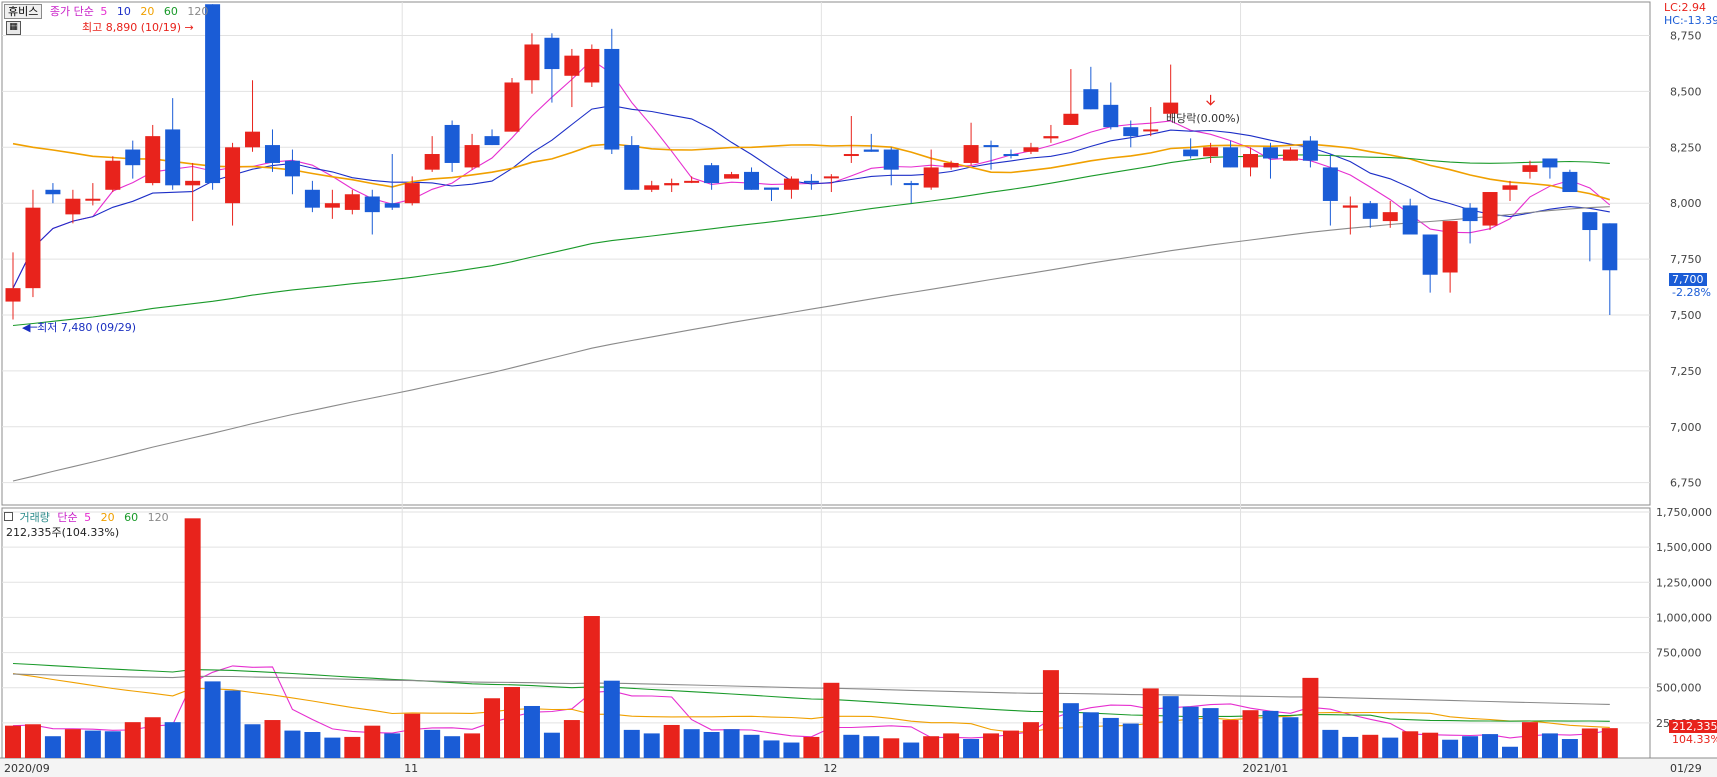 The height and width of the screenshot is (777, 1717). I want to click on volume-tick-label: 1,250,000, so click(1684, 582).